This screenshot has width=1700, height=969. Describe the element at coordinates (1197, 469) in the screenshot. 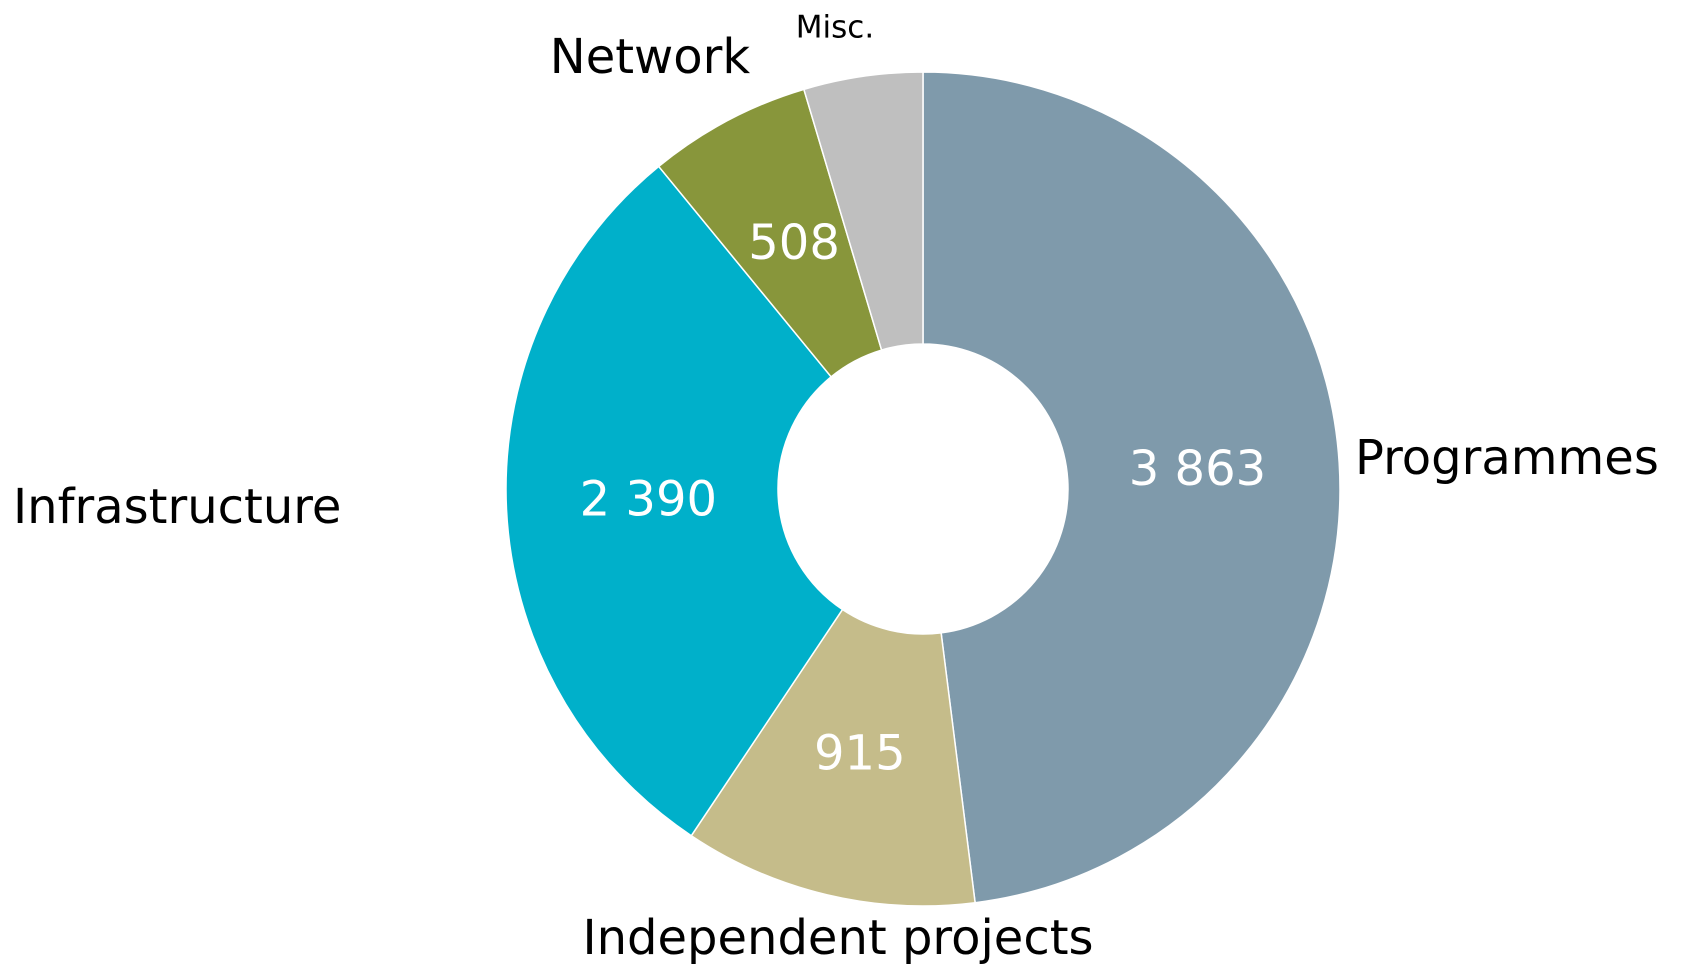

I see `value-label: 3 863` at that location.